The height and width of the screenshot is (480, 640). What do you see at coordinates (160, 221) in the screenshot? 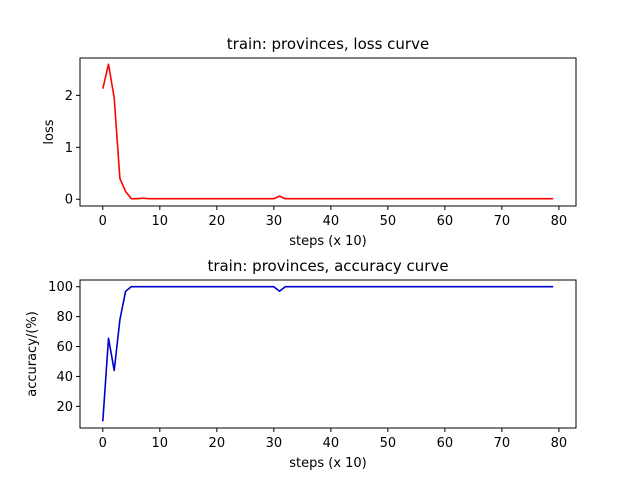
I see `loss-x-tick-label: 10` at bounding box center [160, 221].